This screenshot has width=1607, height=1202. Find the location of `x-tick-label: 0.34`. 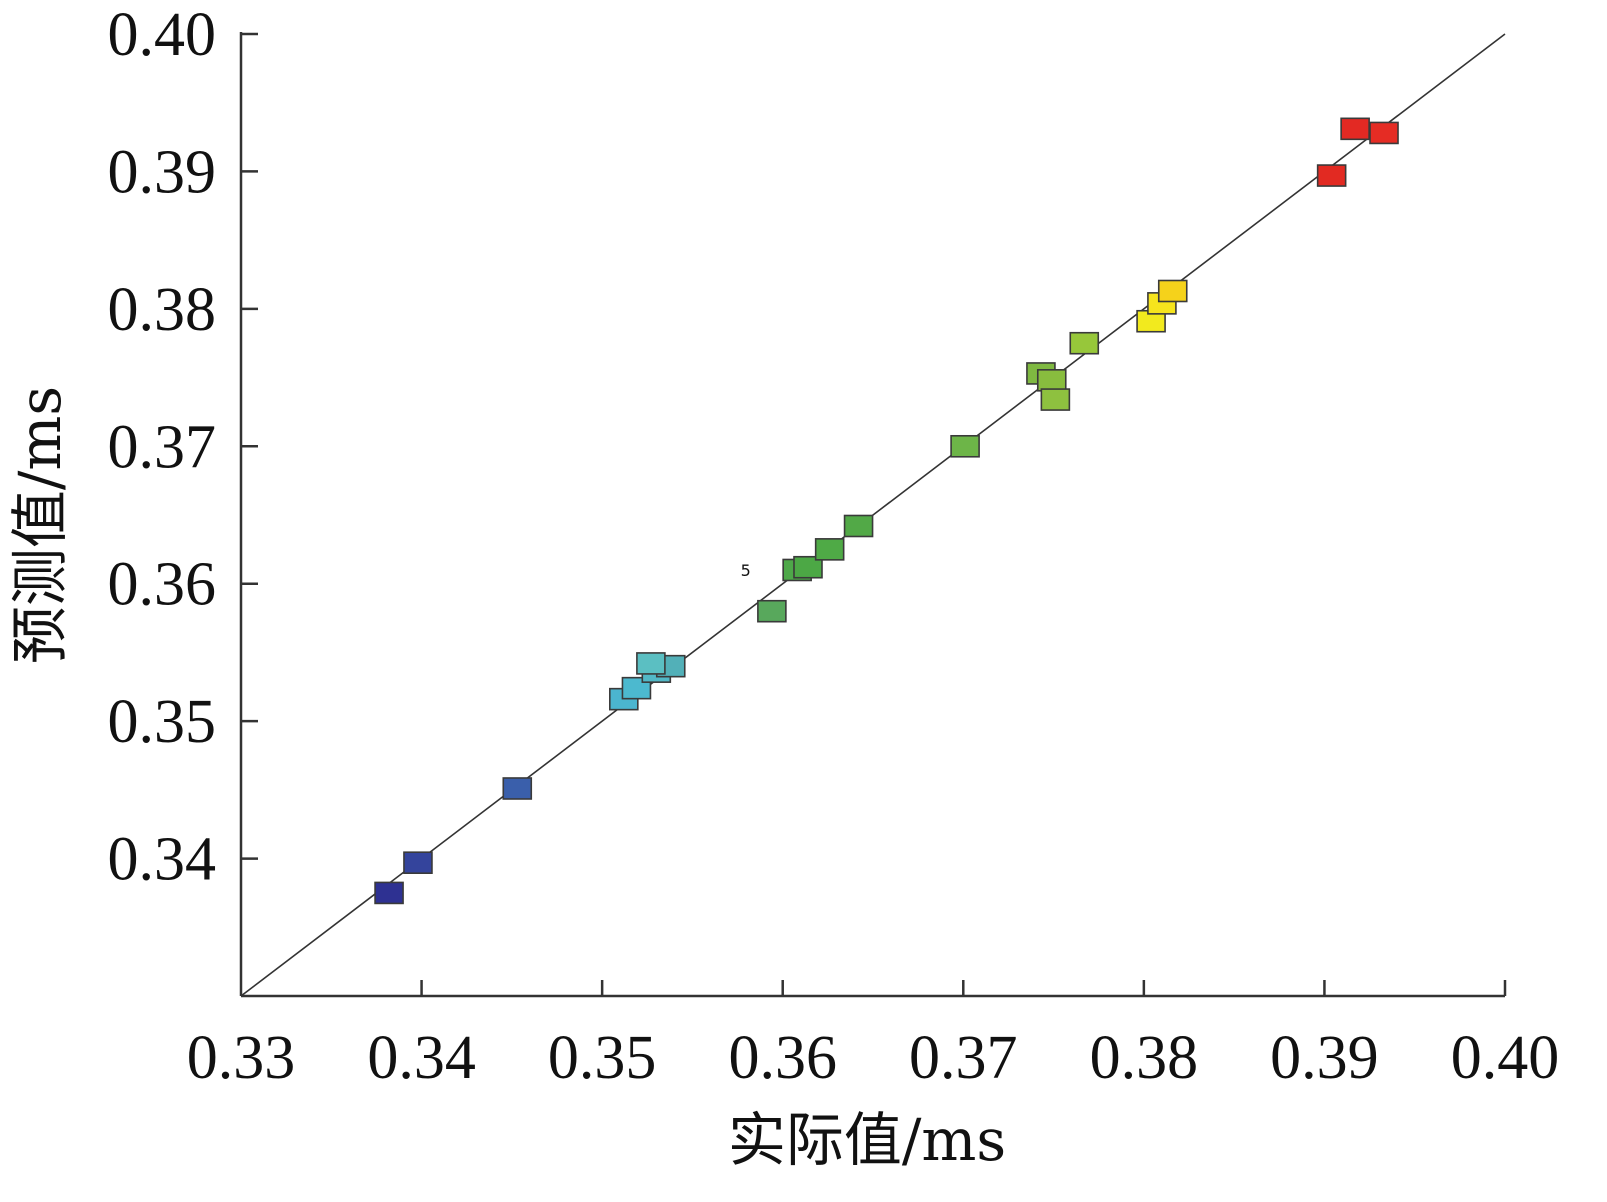

x-tick-label: 0.34 is located at coordinates (421, 1058).